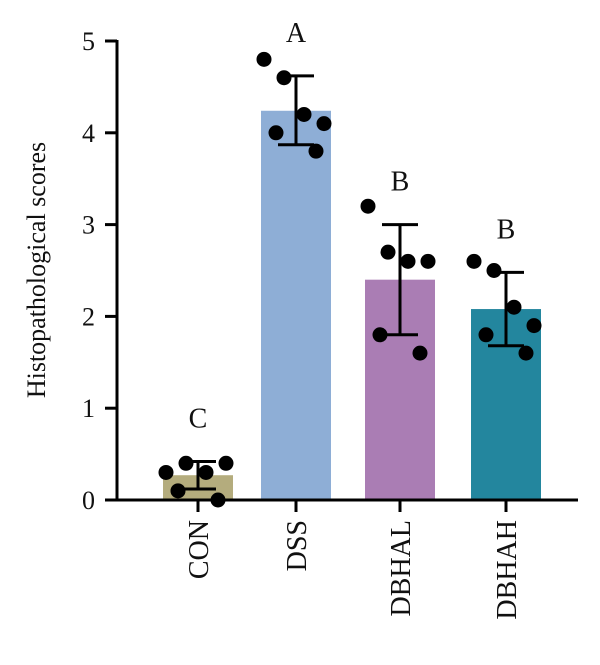 The image size is (600, 665). Describe the element at coordinates (401, 568) in the screenshot. I see `x-tick-label-dbhal: DBHAL` at that location.